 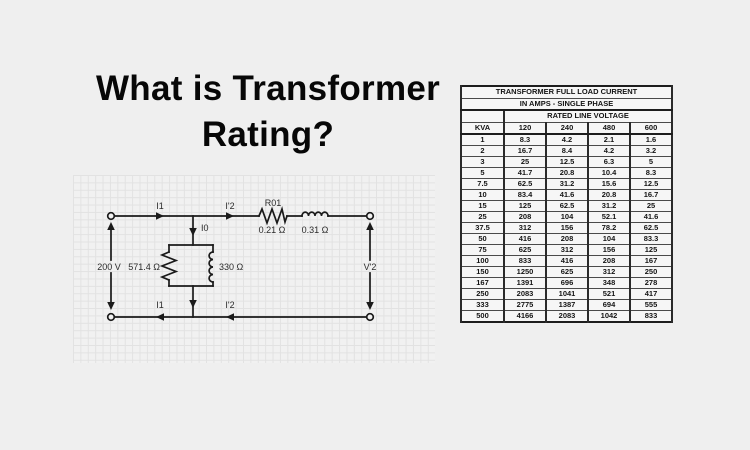 What do you see at coordinates (588, 116) in the screenshot?
I see `rated-line-voltage-header: RATED LINE VOLTAGE` at bounding box center [588, 116].